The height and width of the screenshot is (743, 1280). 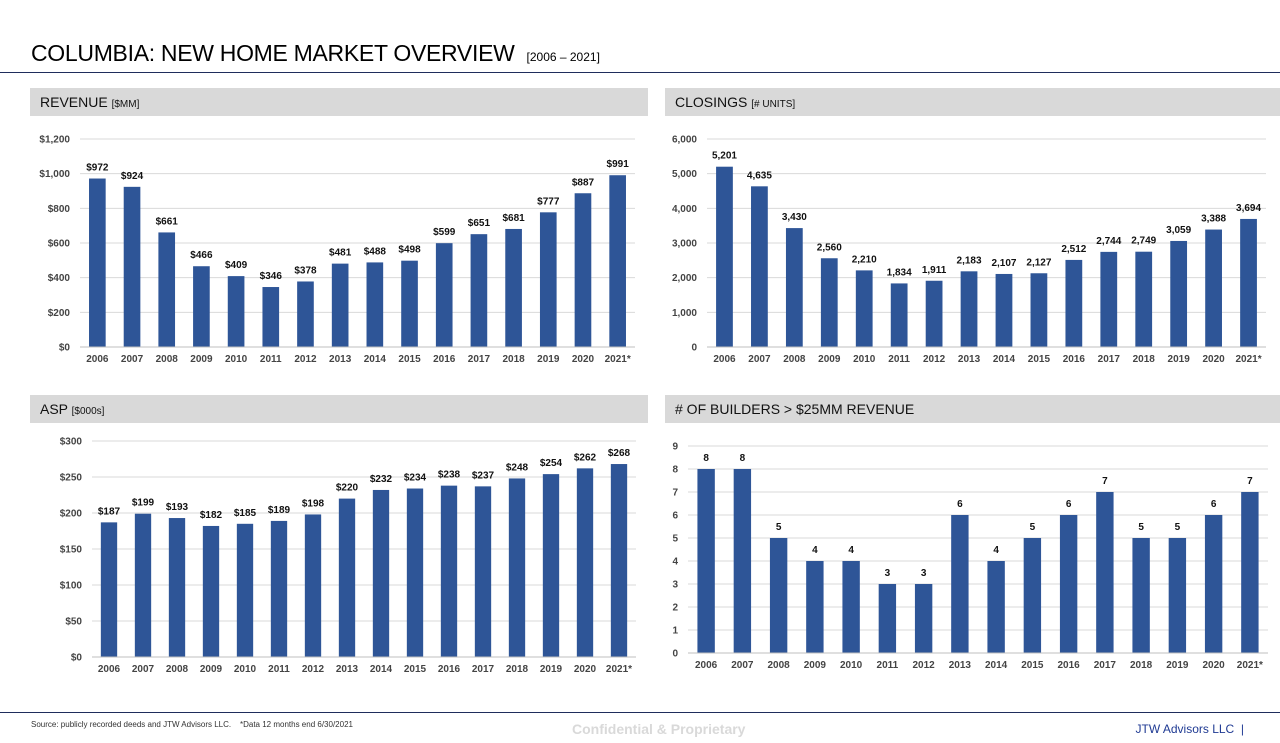 I want to click on y-tick-label: 1, so click(x=675, y=631).